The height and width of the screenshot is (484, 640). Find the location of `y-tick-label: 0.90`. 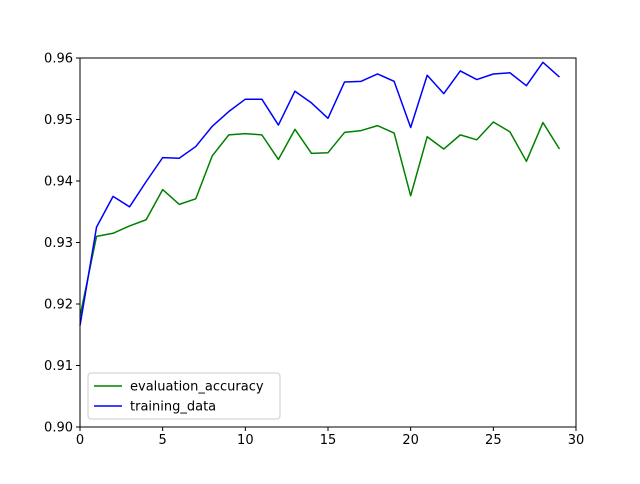

y-tick-label: 0.90 is located at coordinates (58, 428).